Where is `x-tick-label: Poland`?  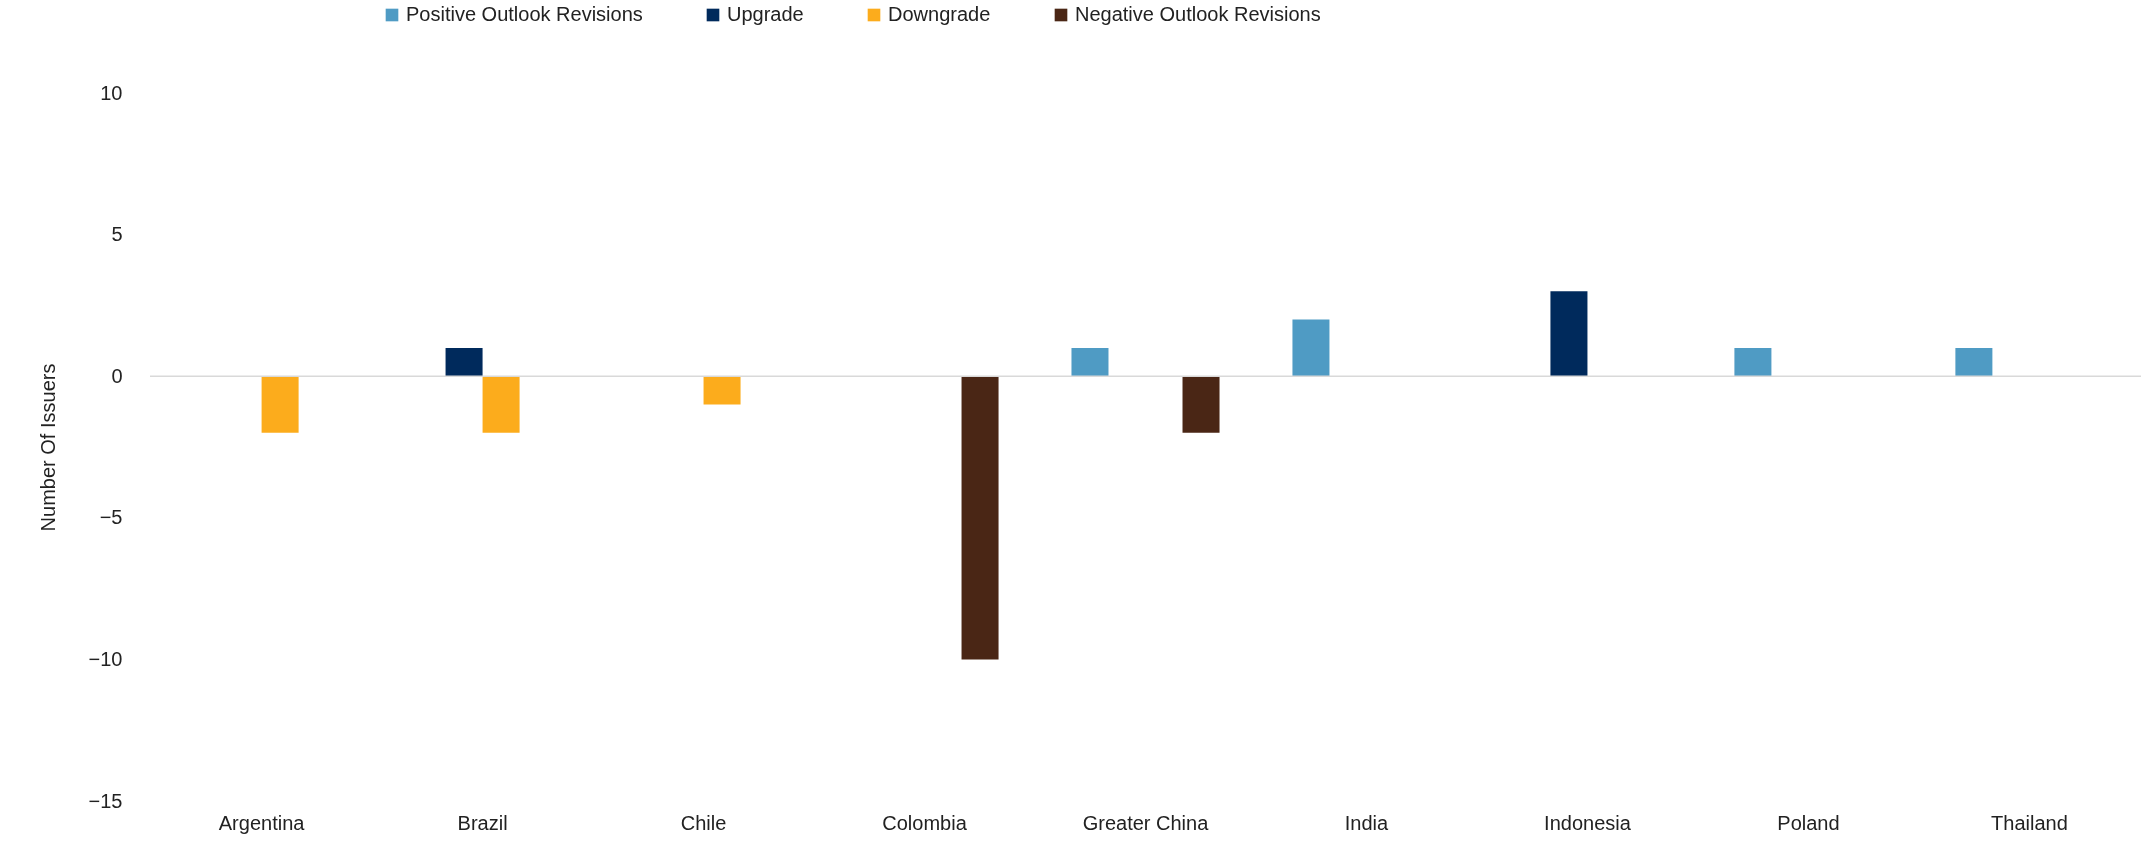 x-tick-label: Poland is located at coordinates (1808, 822).